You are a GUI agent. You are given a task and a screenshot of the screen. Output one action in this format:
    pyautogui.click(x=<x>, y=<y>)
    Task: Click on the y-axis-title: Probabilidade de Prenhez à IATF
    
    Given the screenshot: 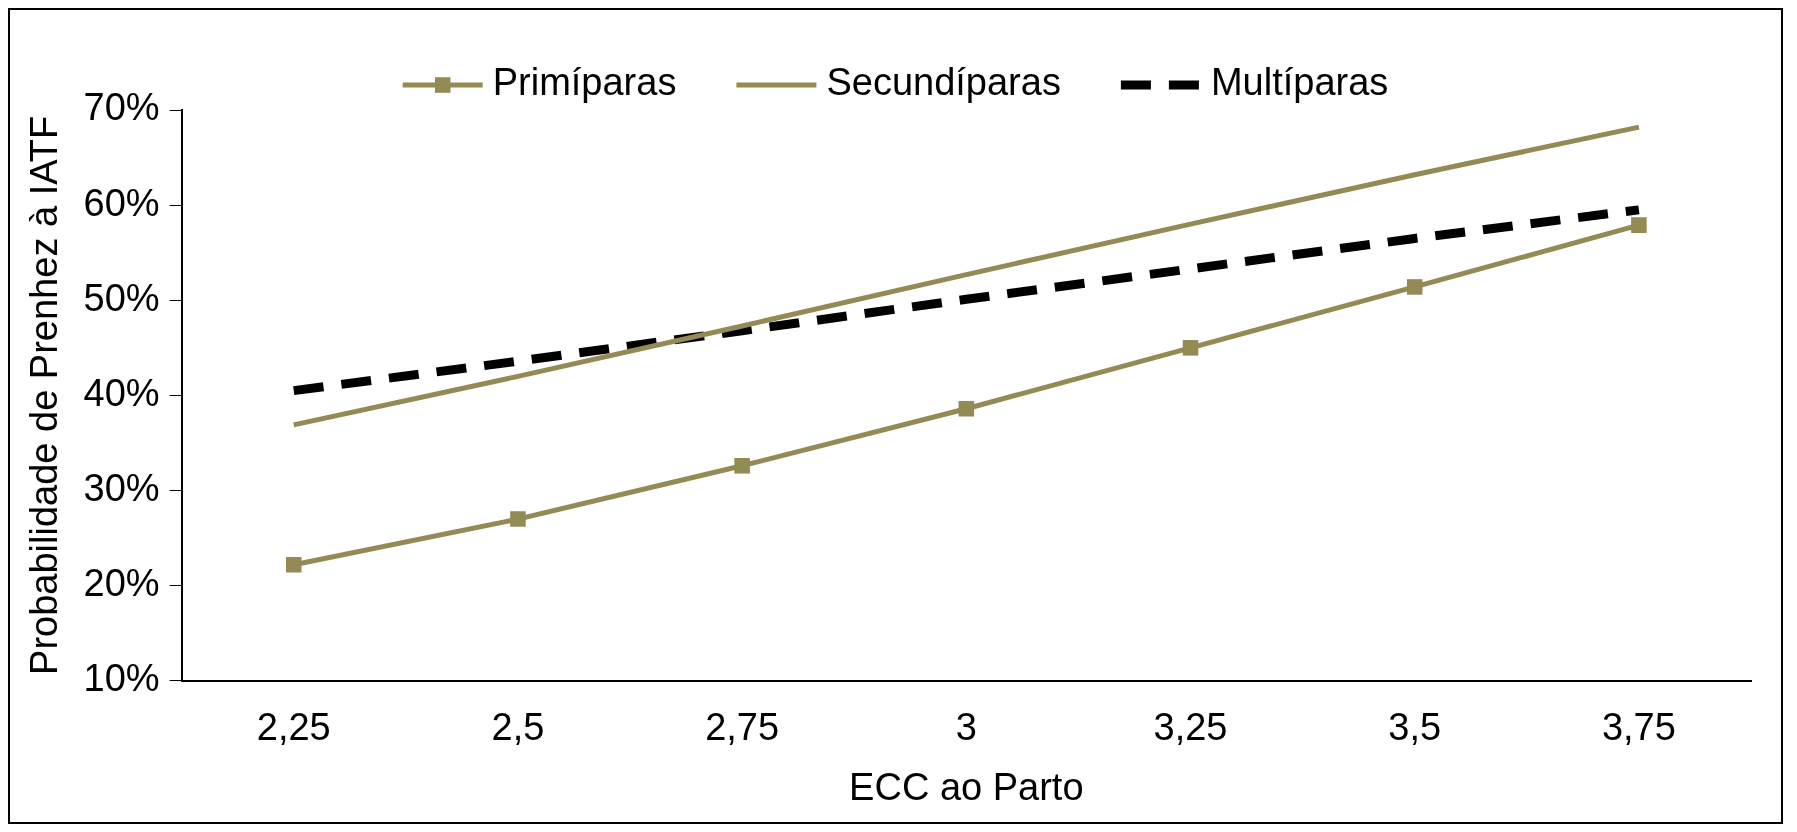 What is the action you would take?
    pyautogui.click(x=44, y=395)
    